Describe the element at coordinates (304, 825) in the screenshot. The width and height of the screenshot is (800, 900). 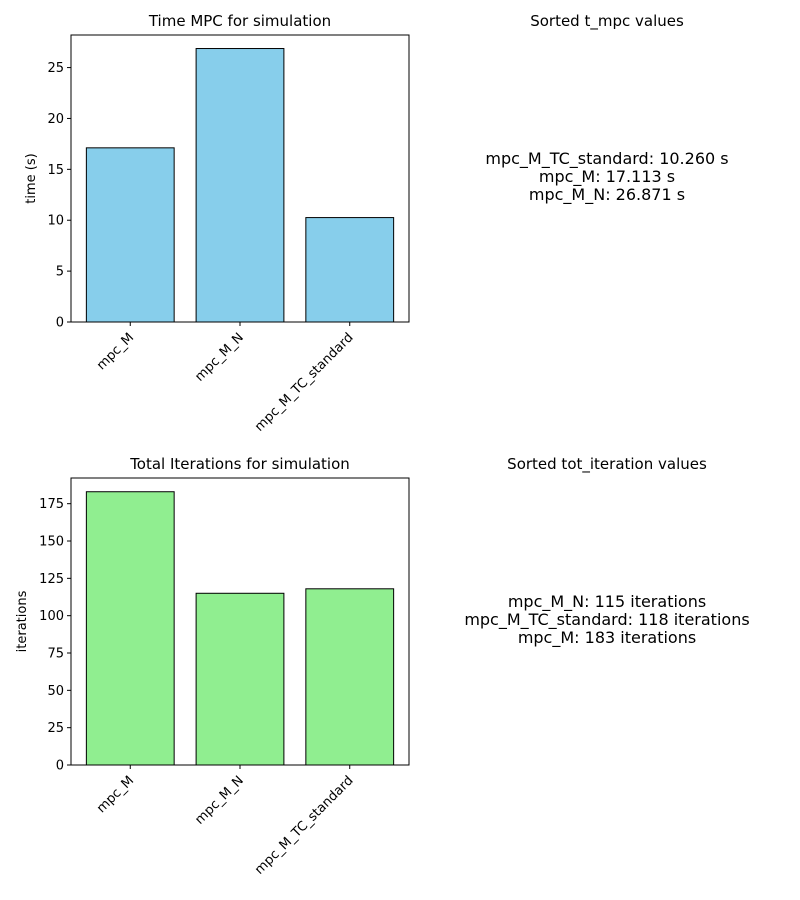
I see `chart-2-x-tick-label: mpc_M_TC_standard` at that location.